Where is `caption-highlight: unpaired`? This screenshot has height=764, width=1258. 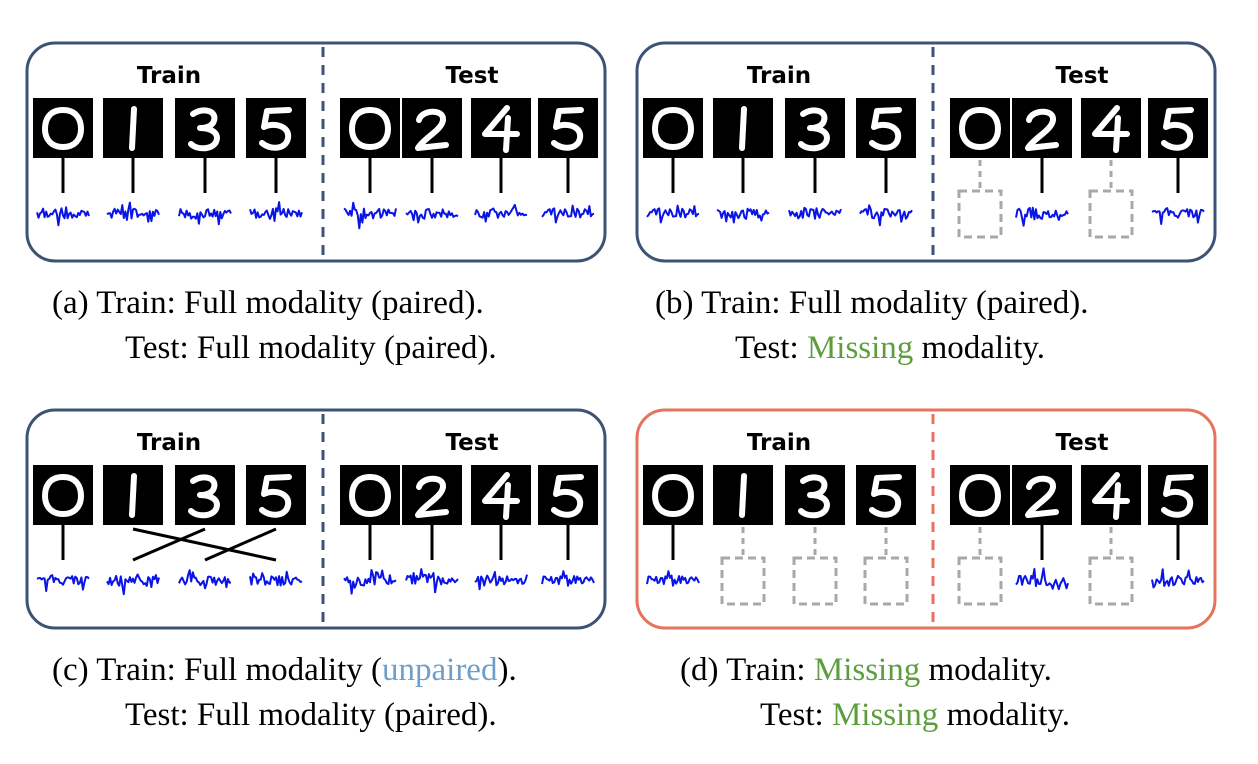
caption-highlight: unpaired is located at coordinates (440, 670).